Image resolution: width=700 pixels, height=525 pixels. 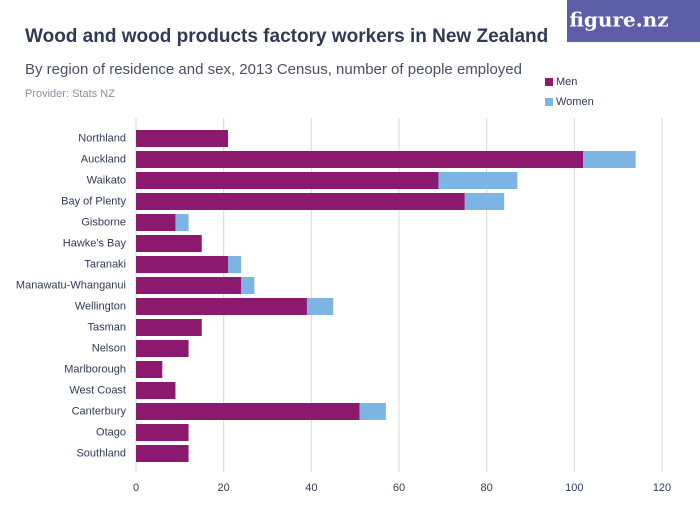 I want to click on y-tick-label: Gisborne, so click(x=103, y=222).